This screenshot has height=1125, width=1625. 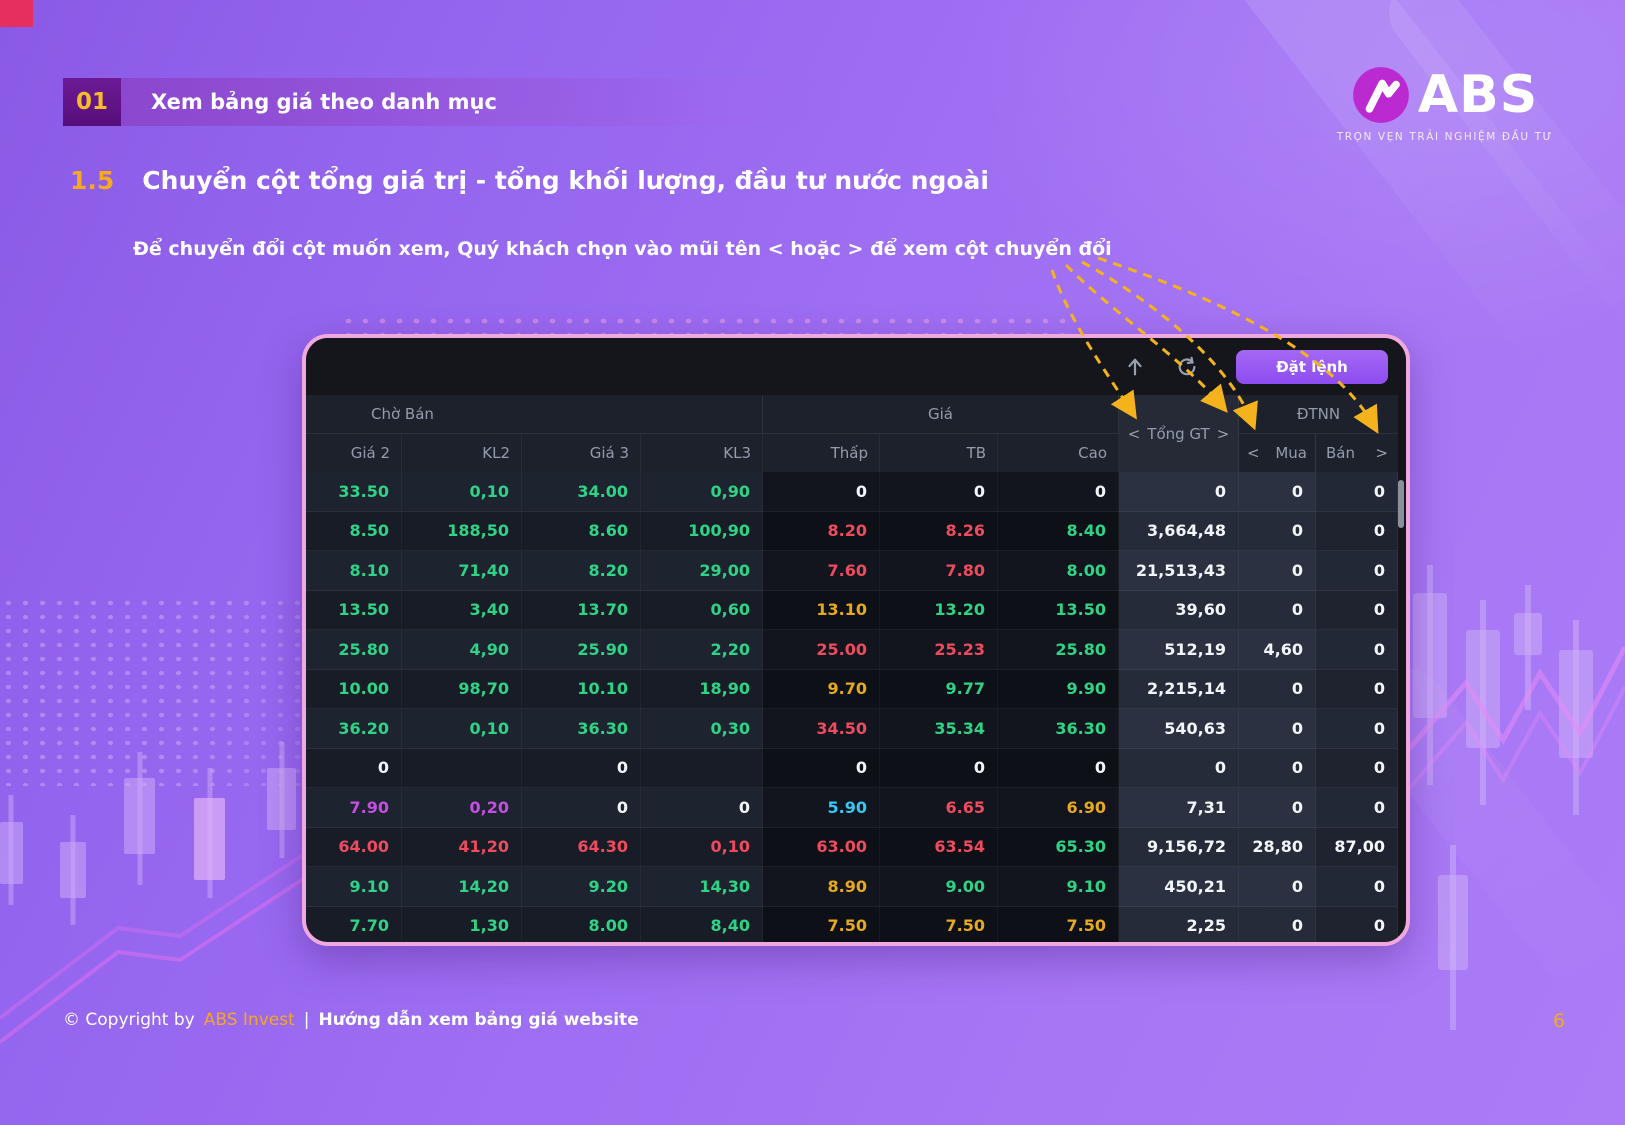 I want to click on section-header: 01 Xem bảng giá theo danh mục, so click(x=468, y=102).